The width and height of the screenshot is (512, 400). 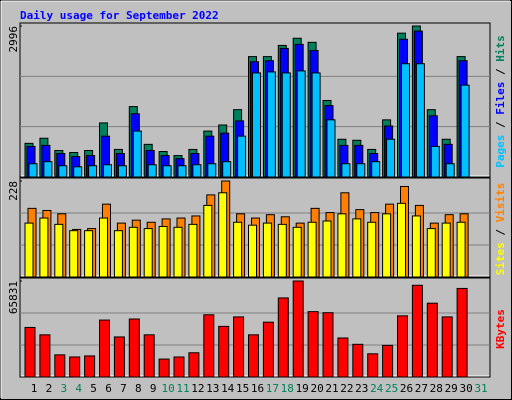 What do you see at coordinates (228, 388) in the screenshot?
I see `x-tick-label: 14` at bounding box center [228, 388].